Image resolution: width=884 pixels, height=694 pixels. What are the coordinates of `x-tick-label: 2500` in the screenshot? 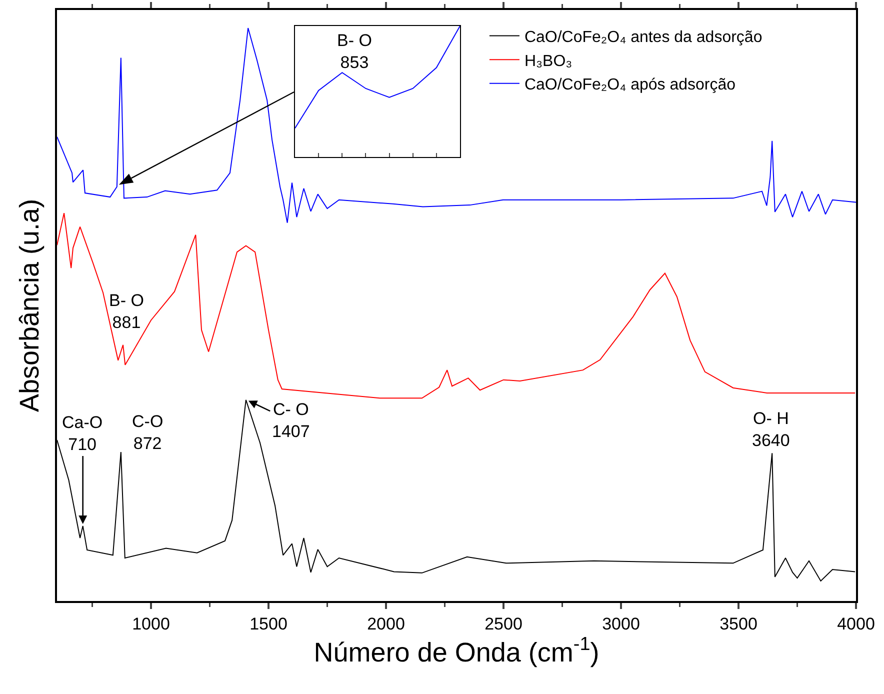 It's located at (503, 624).